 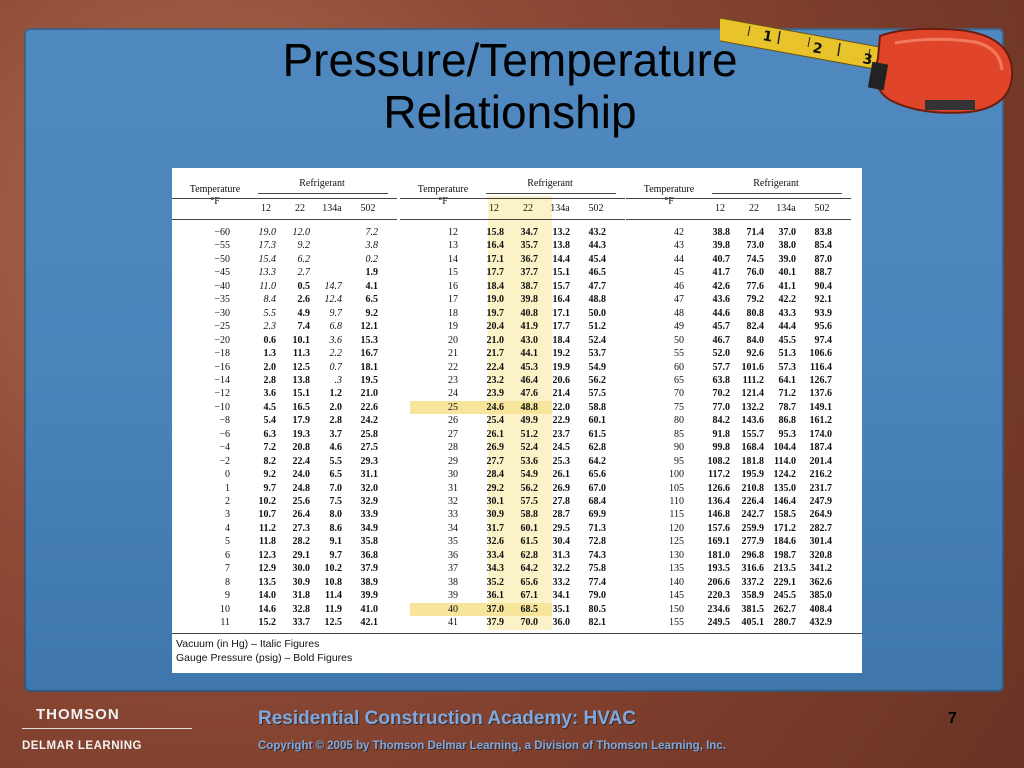 What do you see at coordinates (369, 569) in the screenshot?
I see `pressure-cell: 37.9` at bounding box center [369, 569].